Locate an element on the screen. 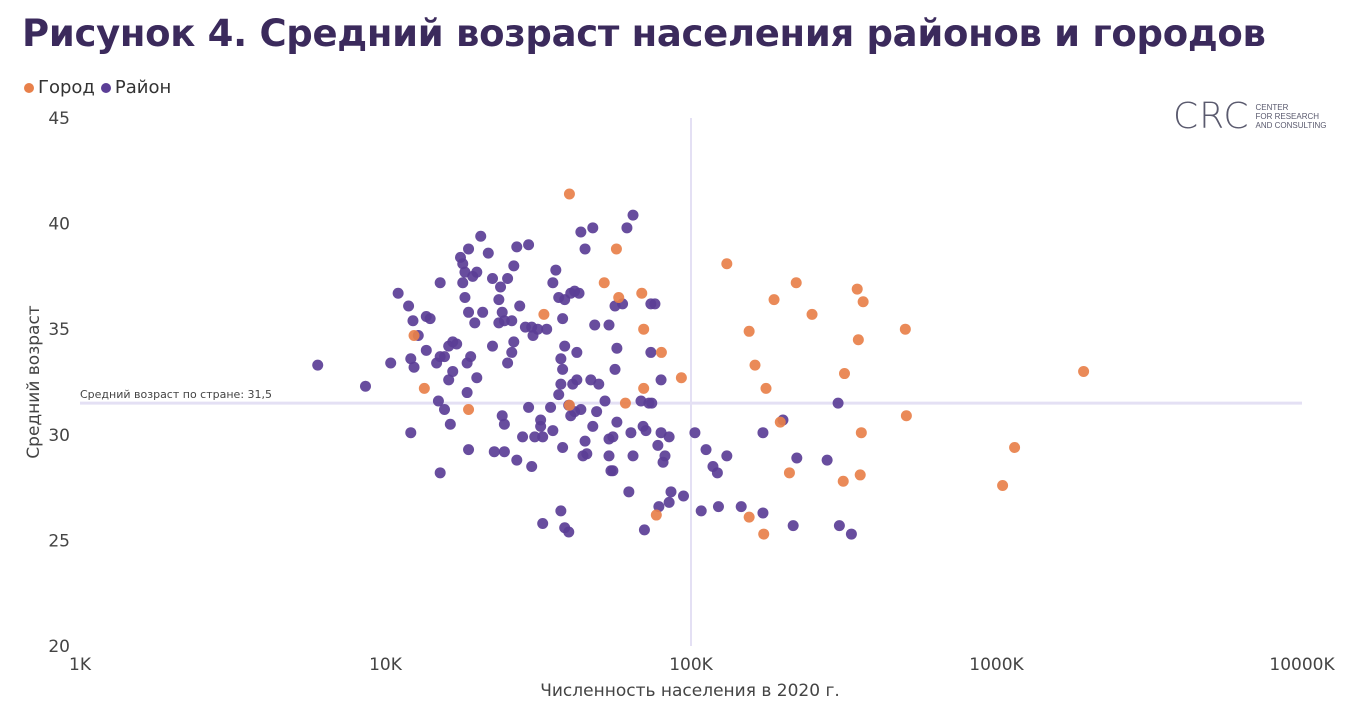  logo-line: AND CONSULTING is located at coordinates (1291, 125).